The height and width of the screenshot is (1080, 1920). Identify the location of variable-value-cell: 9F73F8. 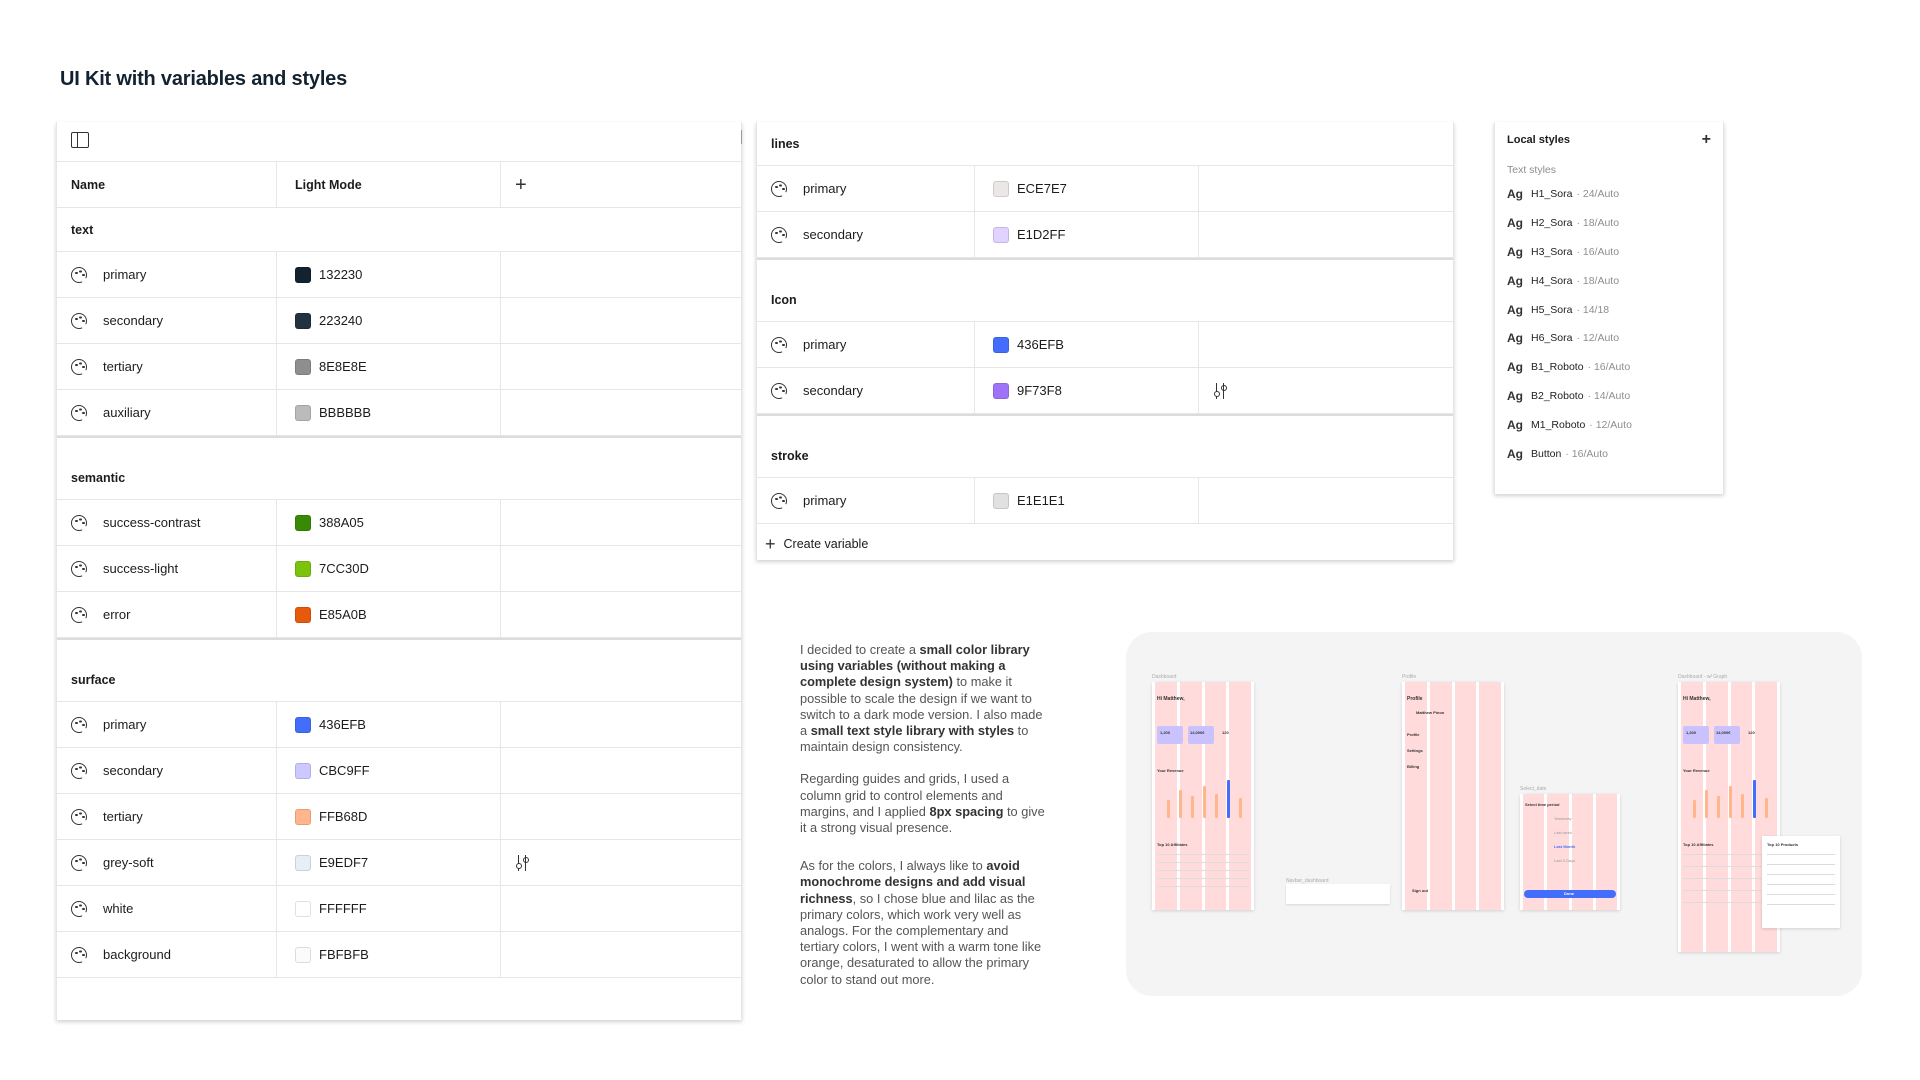
(1087, 390).